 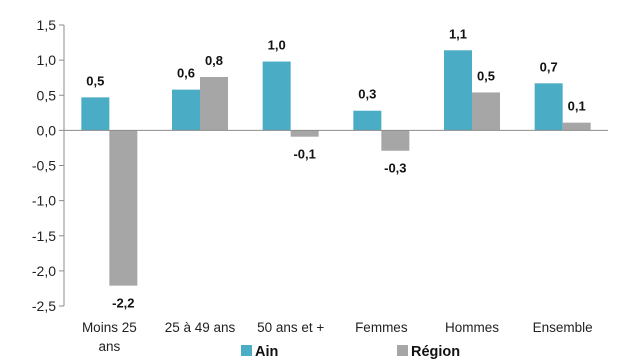 What do you see at coordinates (549, 66) in the screenshot?
I see `data-label: 0,7` at bounding box center [549, 66].